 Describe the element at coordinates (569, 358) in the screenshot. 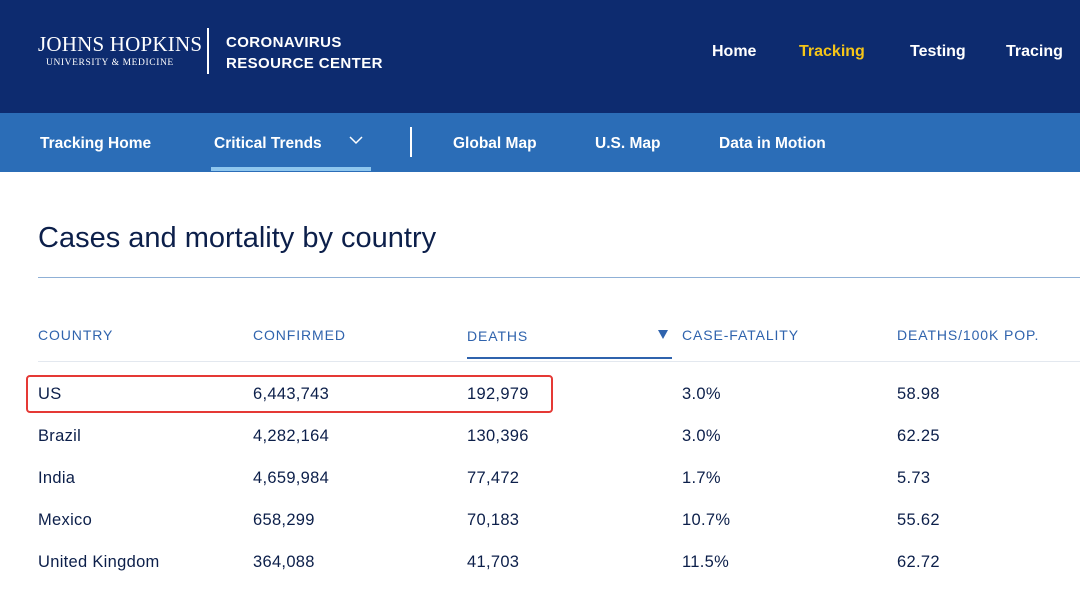

I see `sorted-column-indicator` at that location.